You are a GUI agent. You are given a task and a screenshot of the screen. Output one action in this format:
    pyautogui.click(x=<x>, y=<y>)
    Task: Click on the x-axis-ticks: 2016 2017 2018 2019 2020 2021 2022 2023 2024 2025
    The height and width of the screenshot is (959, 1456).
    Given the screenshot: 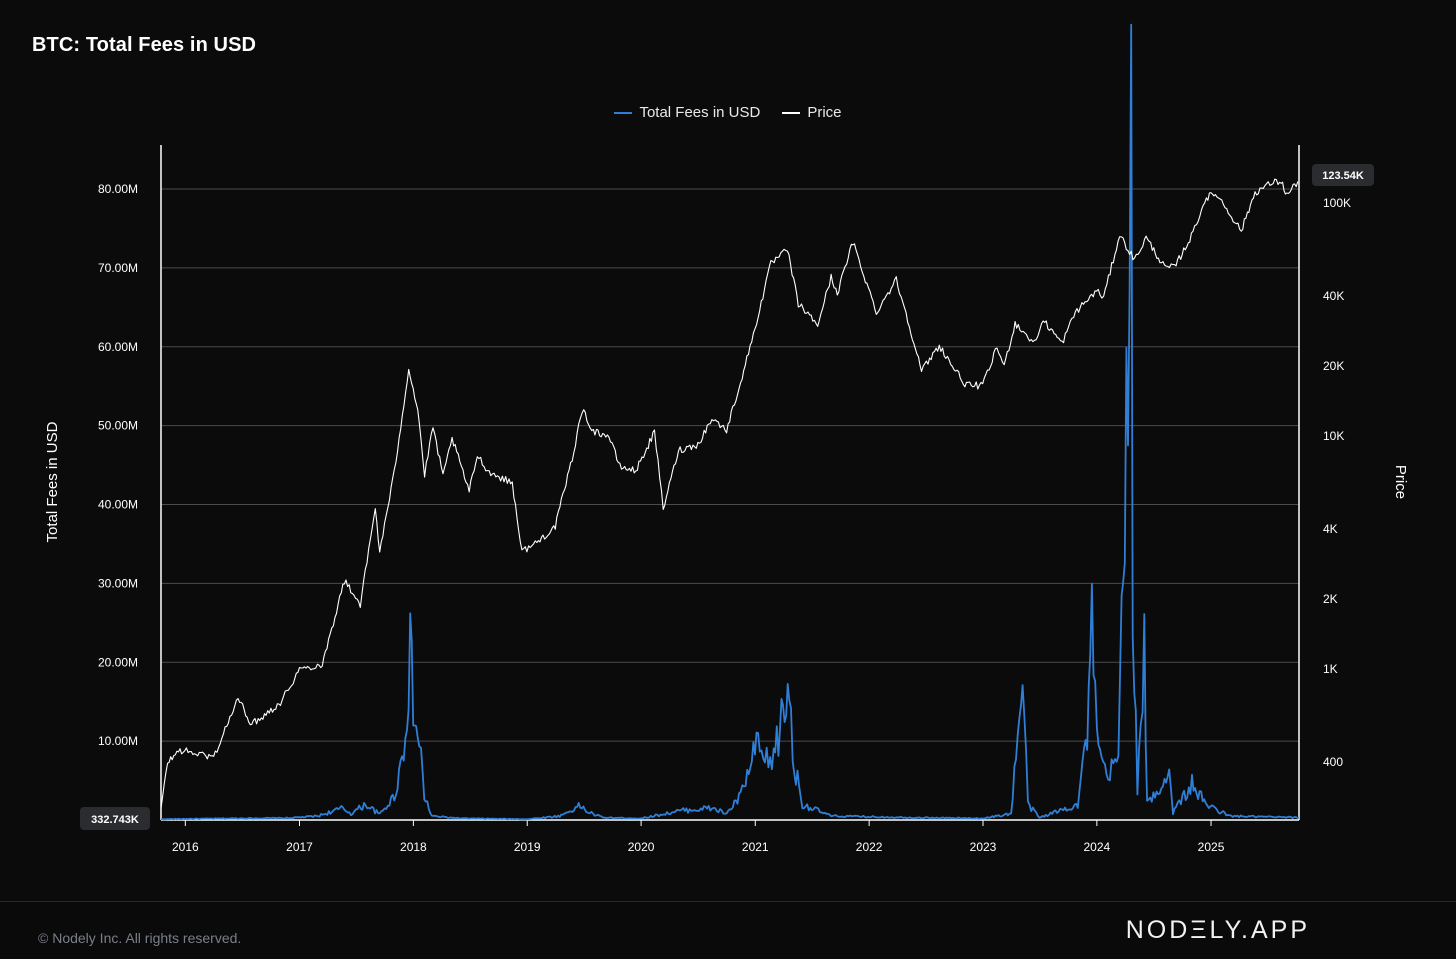 What is the action you would take?
    pyautogui.click(x=698, y=837)
    